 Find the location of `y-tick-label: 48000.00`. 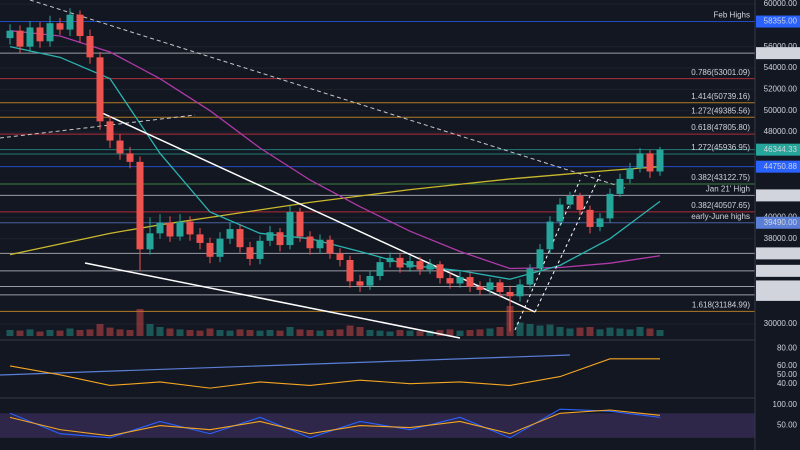

y-tick-label: 48000.00 is located at coordinates (781, 131).